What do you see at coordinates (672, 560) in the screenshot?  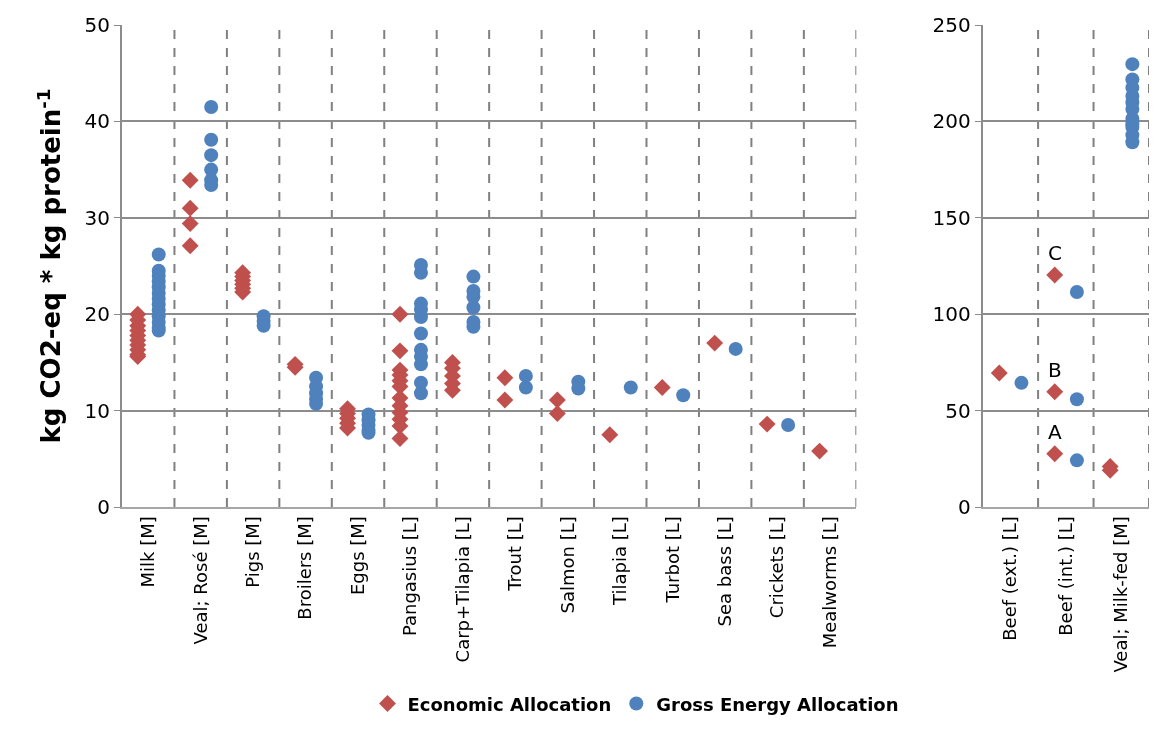 I see `x-tick-label: Turbot [L]` at bounding box center [672, 560].